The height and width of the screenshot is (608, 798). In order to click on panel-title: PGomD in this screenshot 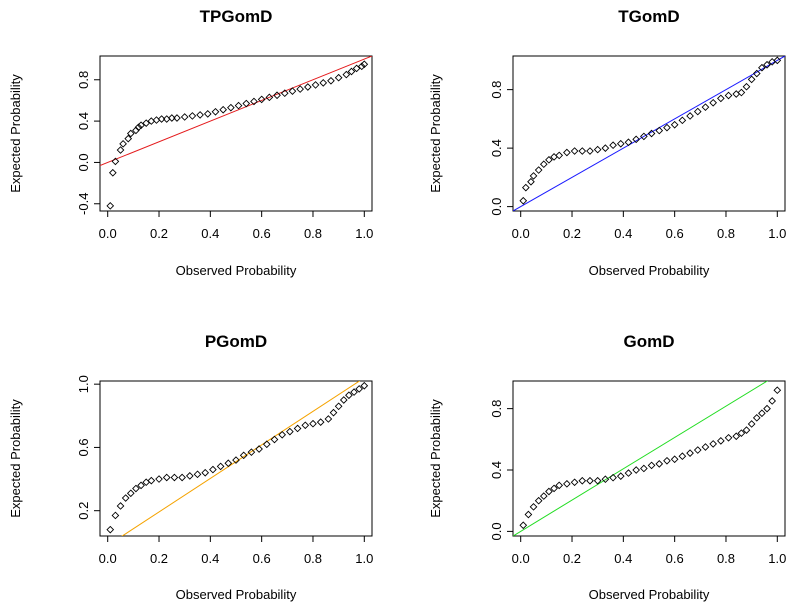, I will do `click(236, 341)`.